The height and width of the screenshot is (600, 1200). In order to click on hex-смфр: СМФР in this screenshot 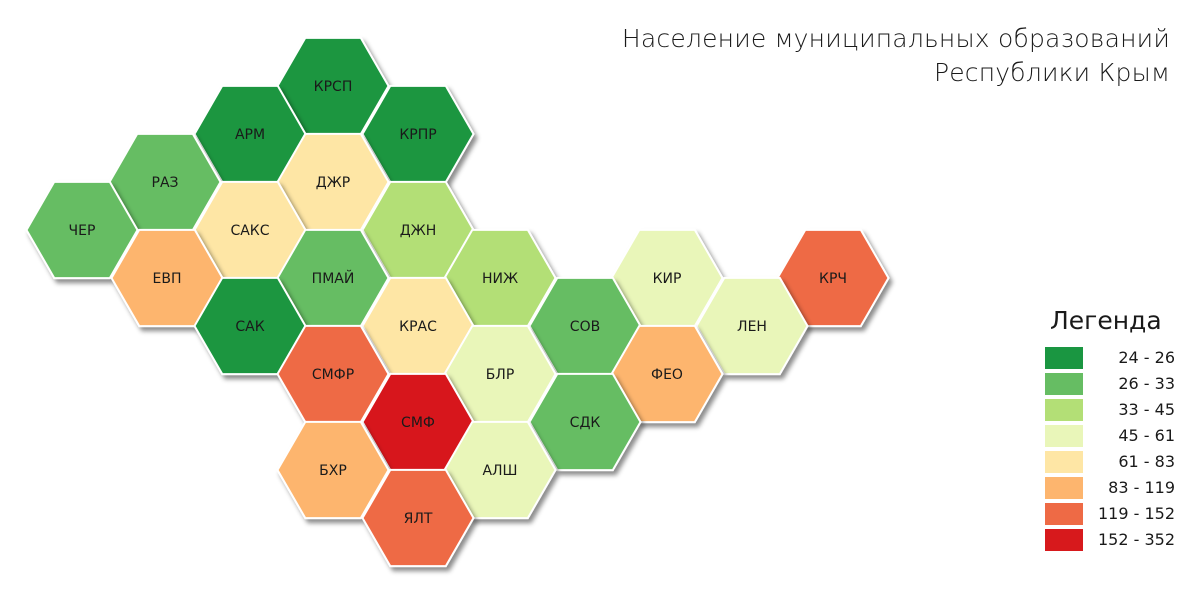, I will do `click(333, 374)`.